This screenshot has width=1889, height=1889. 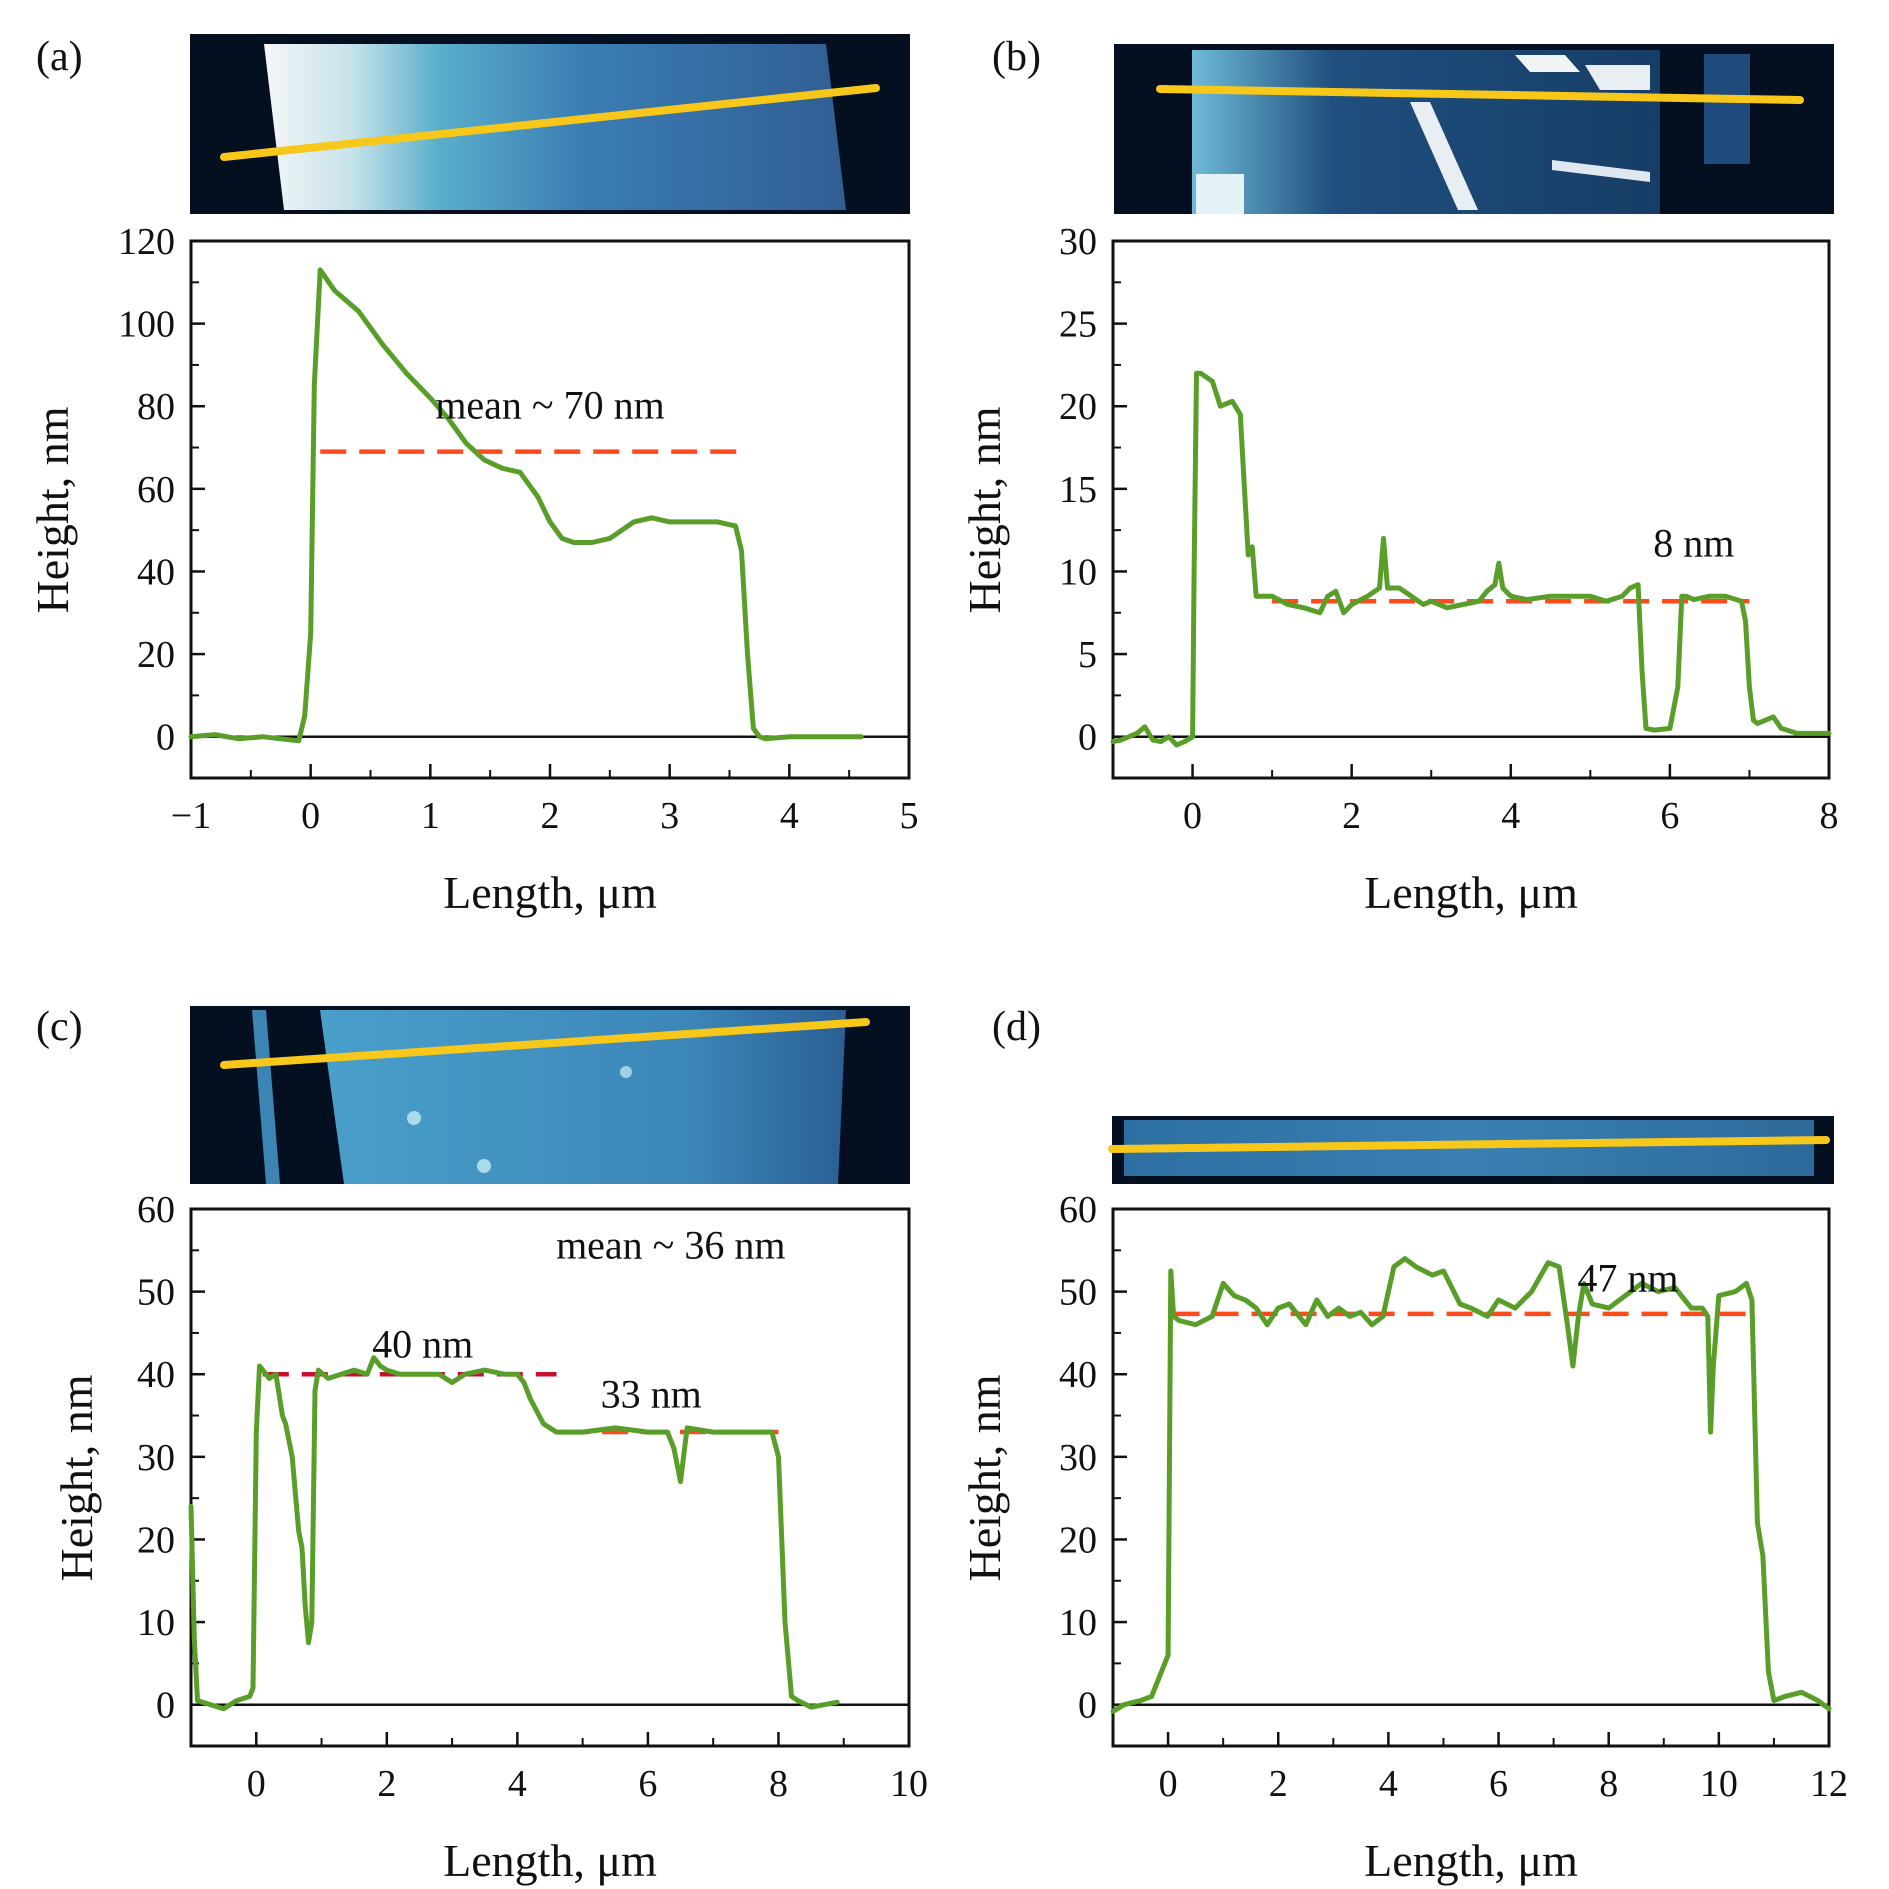 I want to click on x-tick-label-b: 8, so click(x=1829, y=816).